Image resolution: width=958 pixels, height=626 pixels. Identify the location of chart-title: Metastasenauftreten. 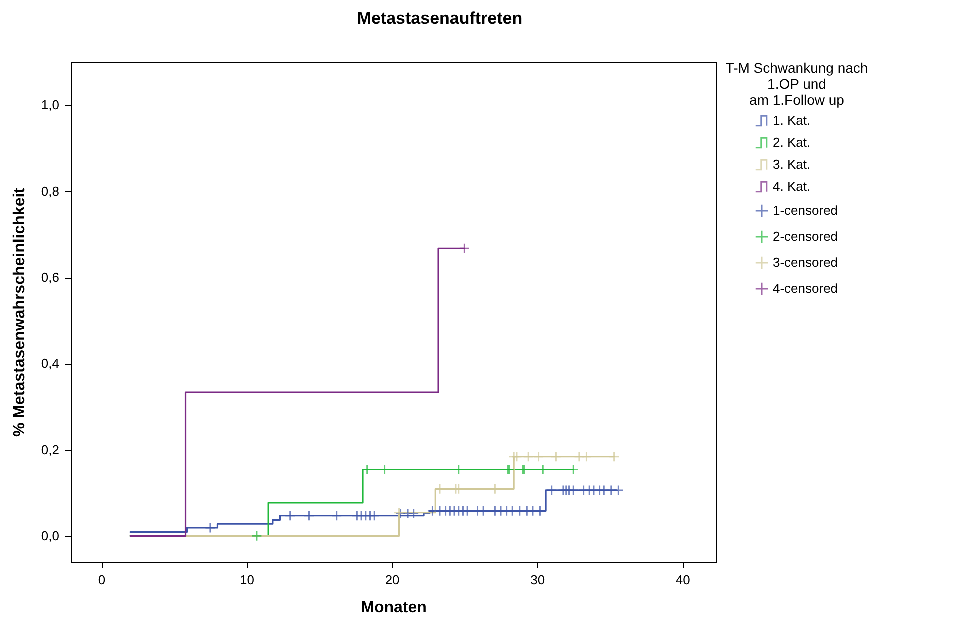
(440, 18).